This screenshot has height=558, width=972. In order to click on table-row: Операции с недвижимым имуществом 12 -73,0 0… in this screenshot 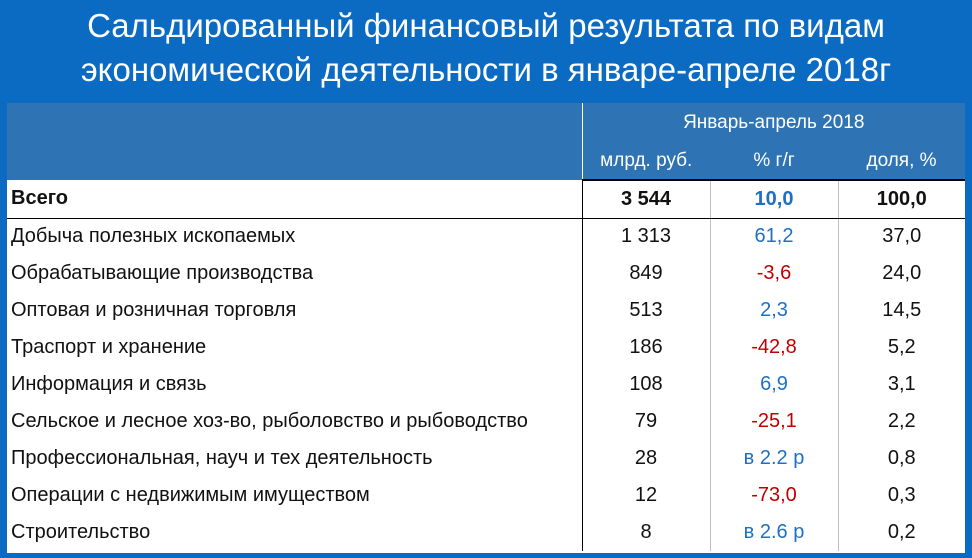, I will do `click(486, 495)`.